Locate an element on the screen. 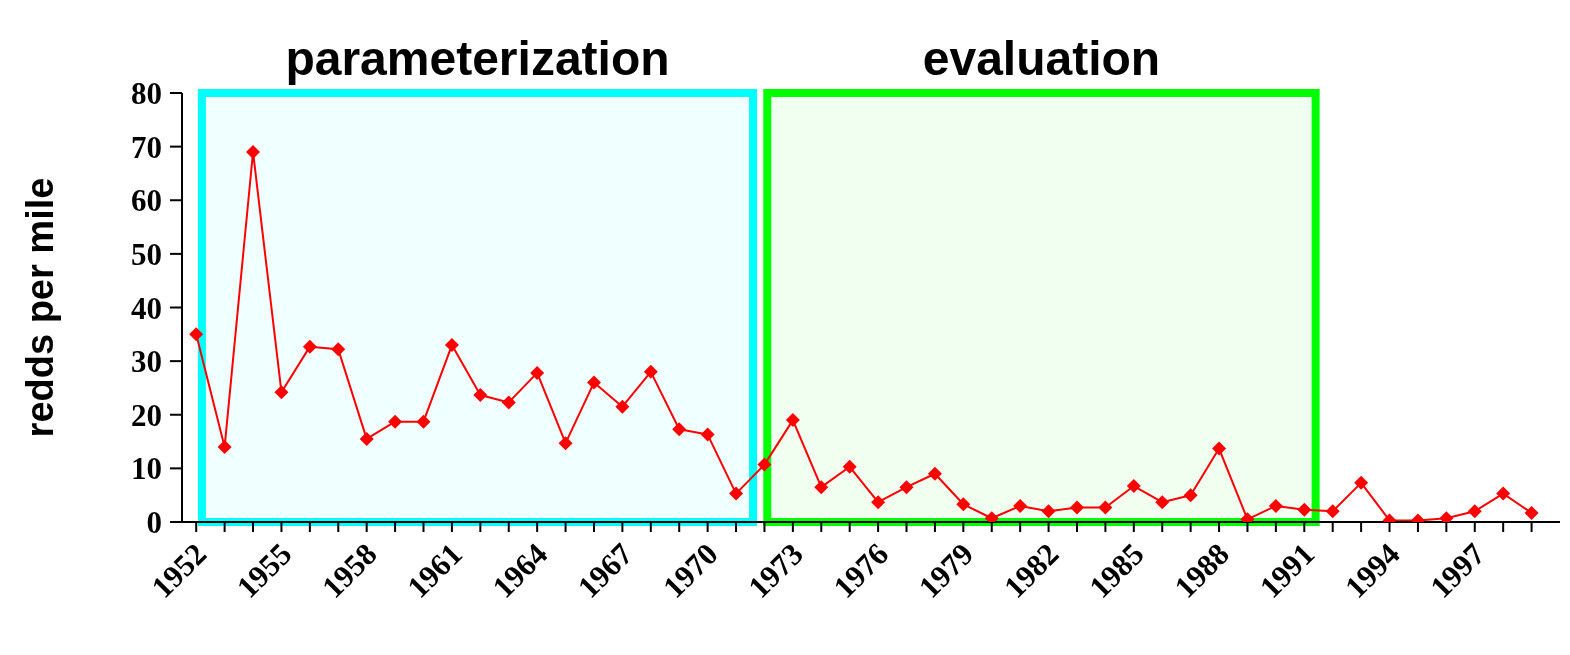  y-axis-title: redds per mile is located at coordinates (40, 307).